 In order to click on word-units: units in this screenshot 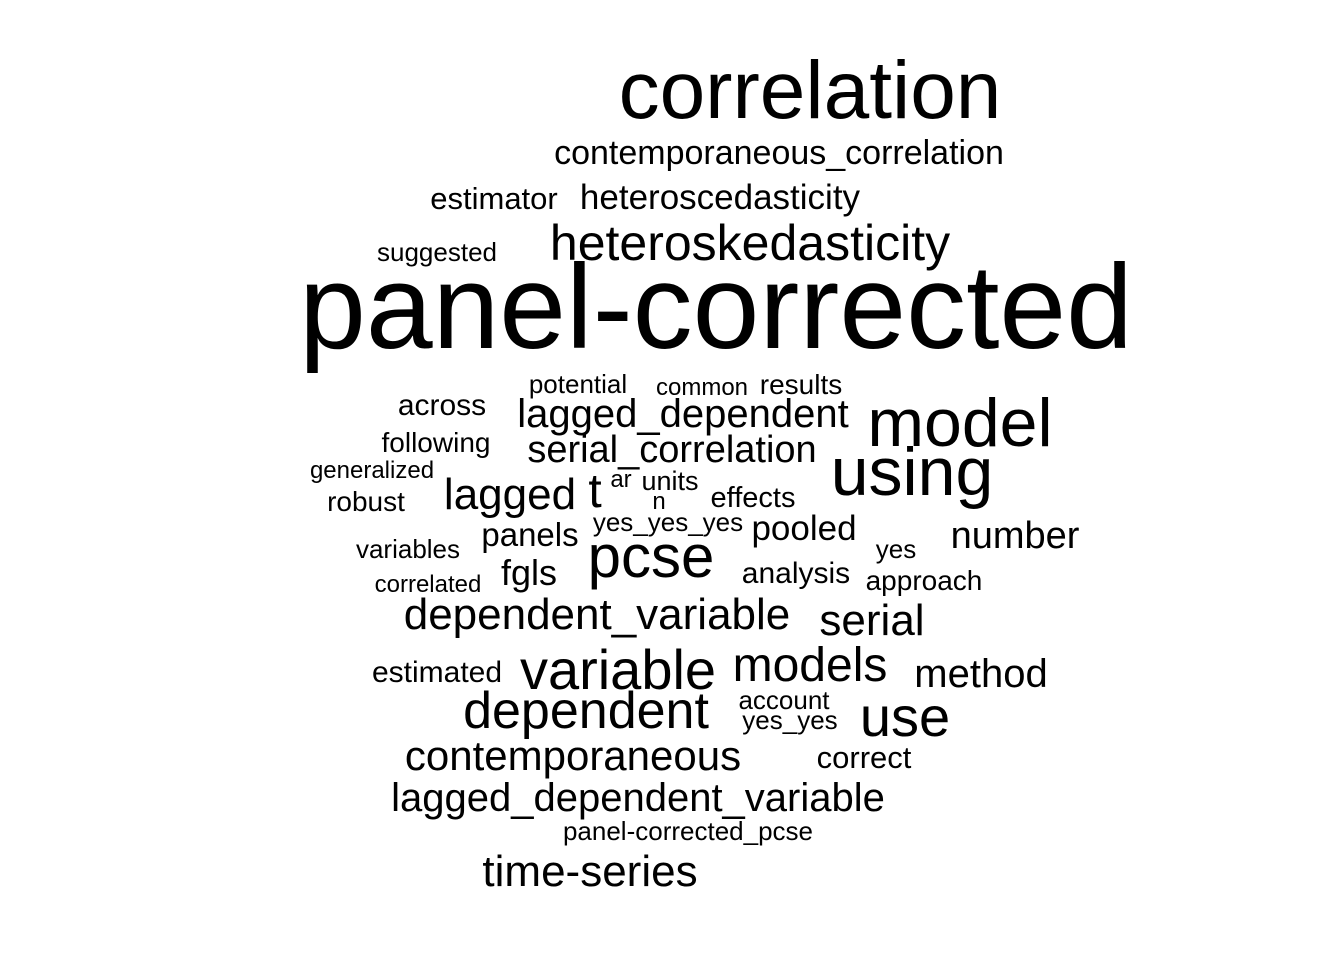, I will do `click(669, 481)`.